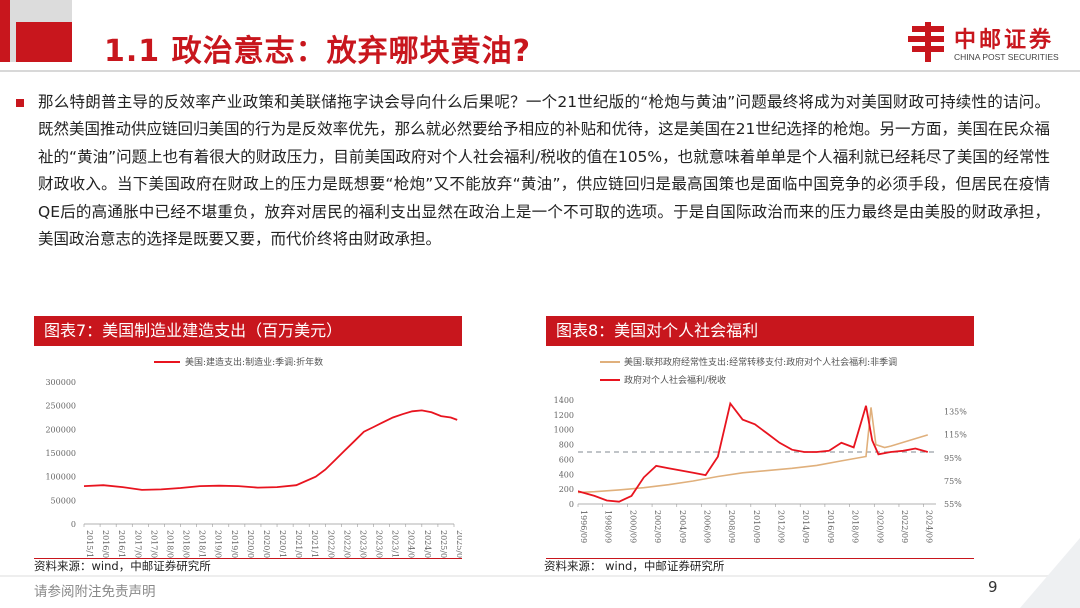 This screenshot has height=608, width=1080. Describe the element at coordinates (5, 31) in the screenshot. I see `header-accent-bar` at that location.